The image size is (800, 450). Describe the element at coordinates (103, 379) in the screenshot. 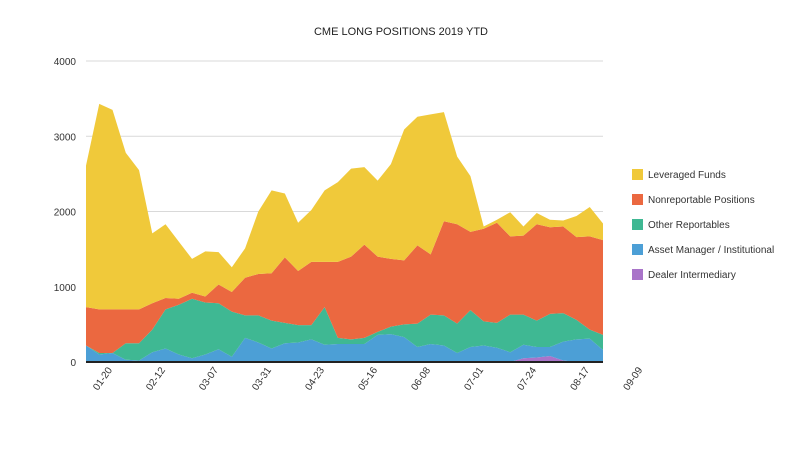

I see `x-tick-label: 01-20` at that location.